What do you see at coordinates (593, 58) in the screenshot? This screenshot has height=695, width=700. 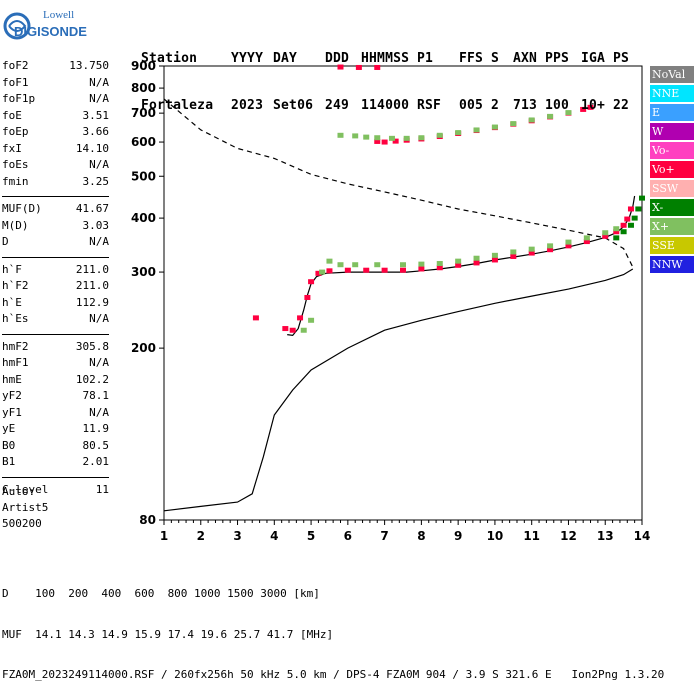 I see `header-label-10: IGA` at bounding box center [593, 58].